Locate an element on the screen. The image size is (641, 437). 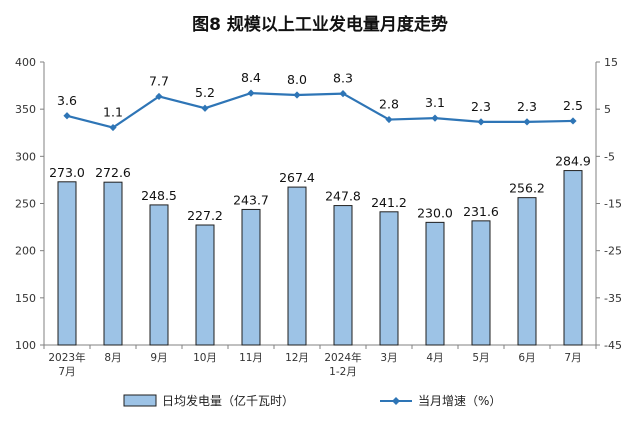
line-data-label: 8.4 is located at coordinates (251, 77).